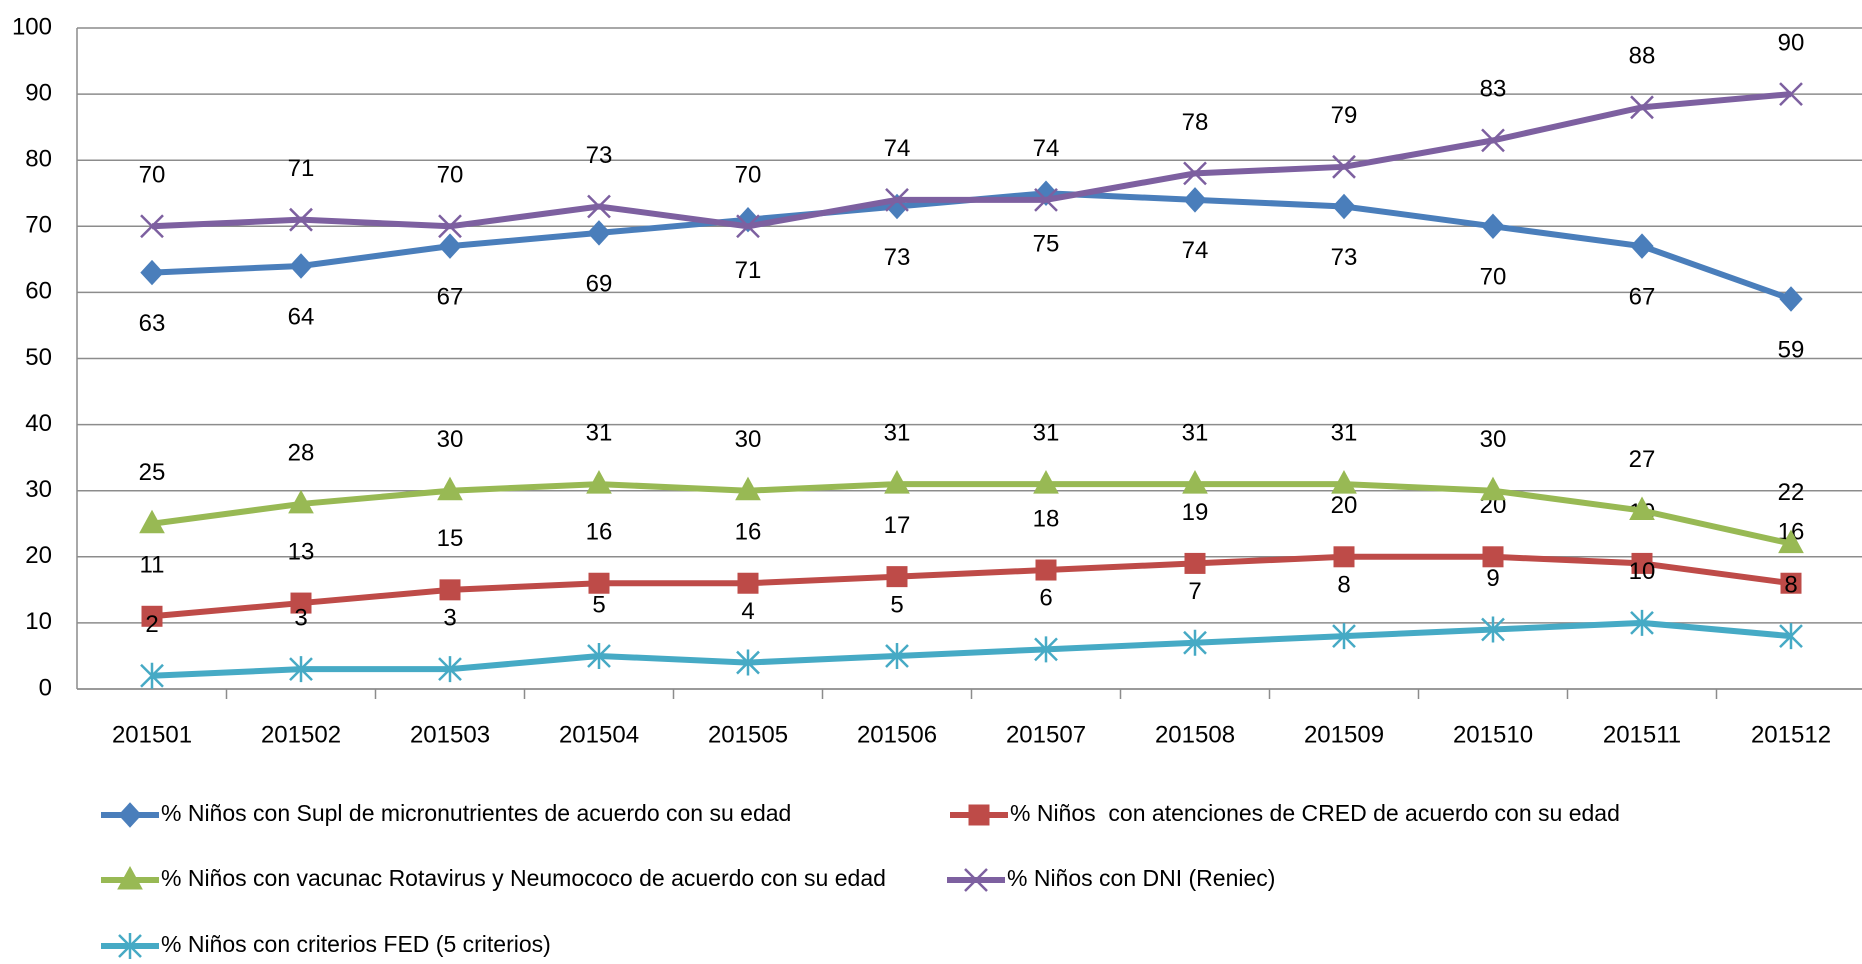  What do you see at coordinates (1194, 591) in the screenshot?
I see `data-label: 7` at bounding box center [1194, 591].